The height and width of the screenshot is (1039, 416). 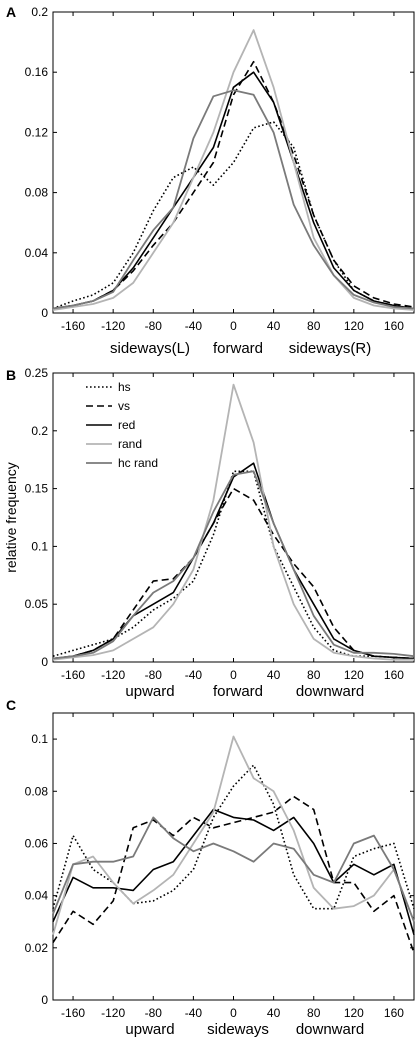 What do you see at coordinates (11, 705) in the screenshot?
I see `panel-label: C` at bounding box center [11, 705].